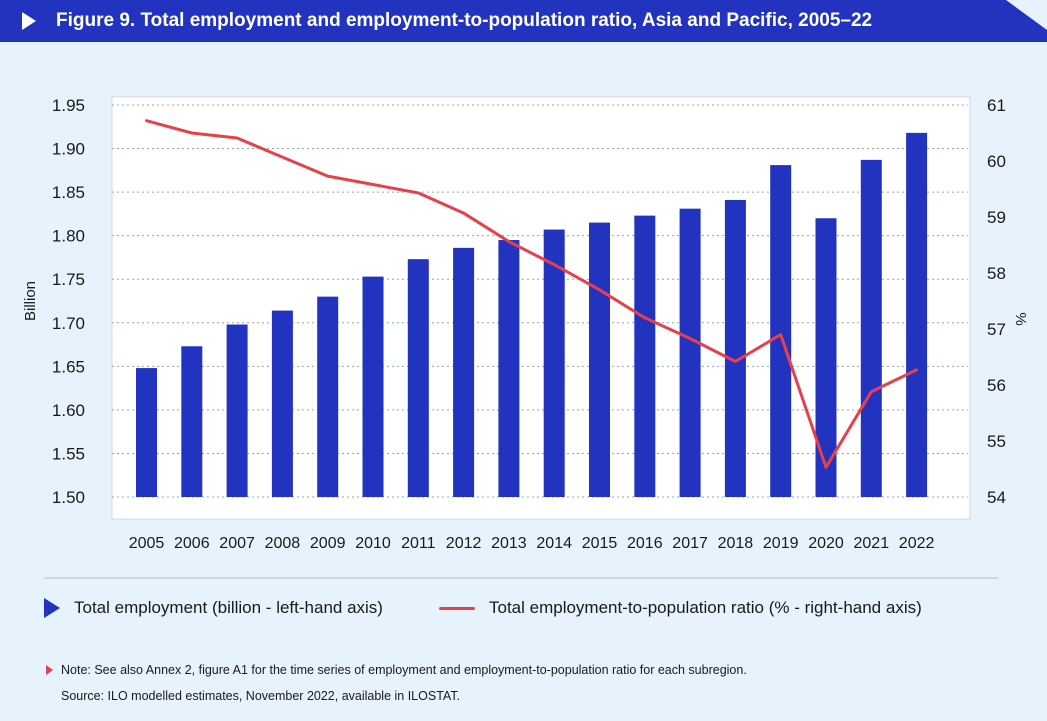 This screenshot has height=721, width=1047. What do you see at coordinates (996, 497) in the screenshot?
I see `right-tick-label: 54` at bounding box center [996, 497].